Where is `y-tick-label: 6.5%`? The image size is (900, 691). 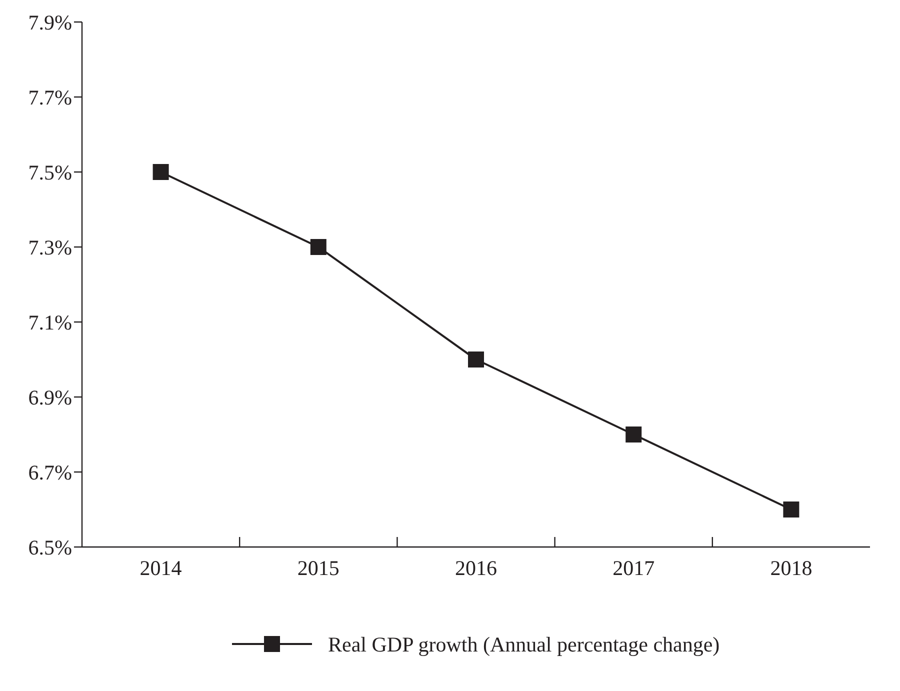
y-tick-label: 6.5% is located at coordinates (50, 547).